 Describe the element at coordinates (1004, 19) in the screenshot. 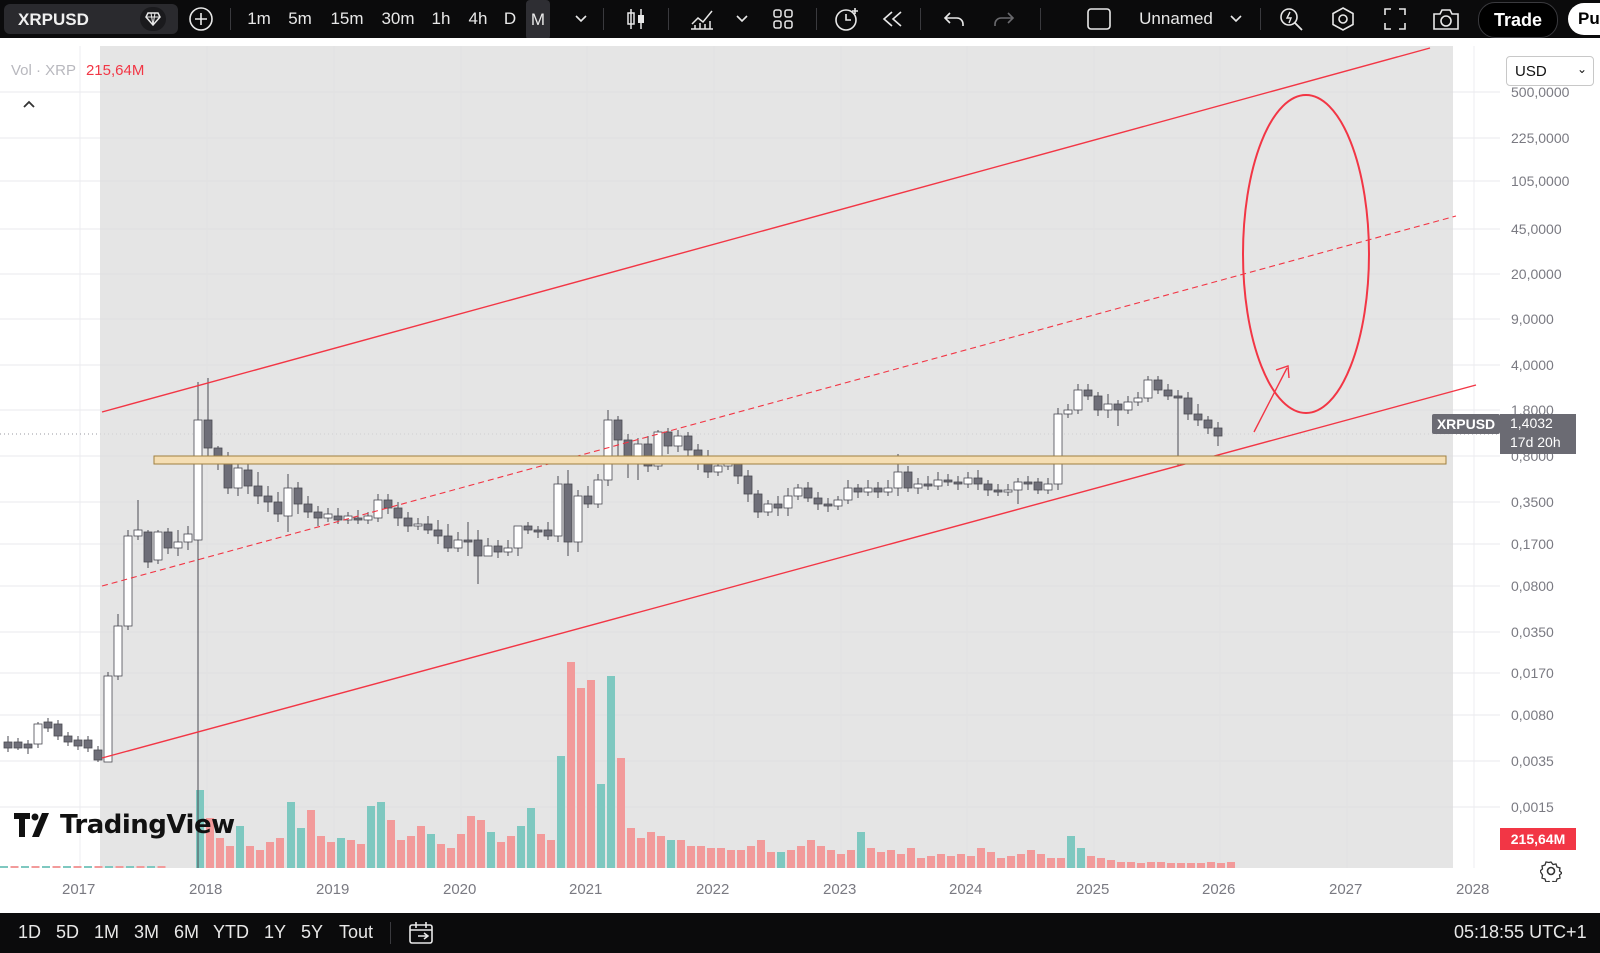

I see `redo-icon` at that location.